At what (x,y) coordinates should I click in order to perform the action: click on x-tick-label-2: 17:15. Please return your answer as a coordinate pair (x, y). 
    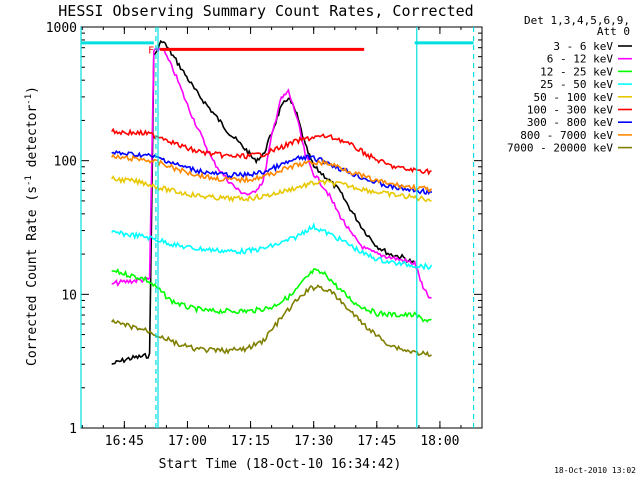
    Looking at the image, I should click on (250, 441).